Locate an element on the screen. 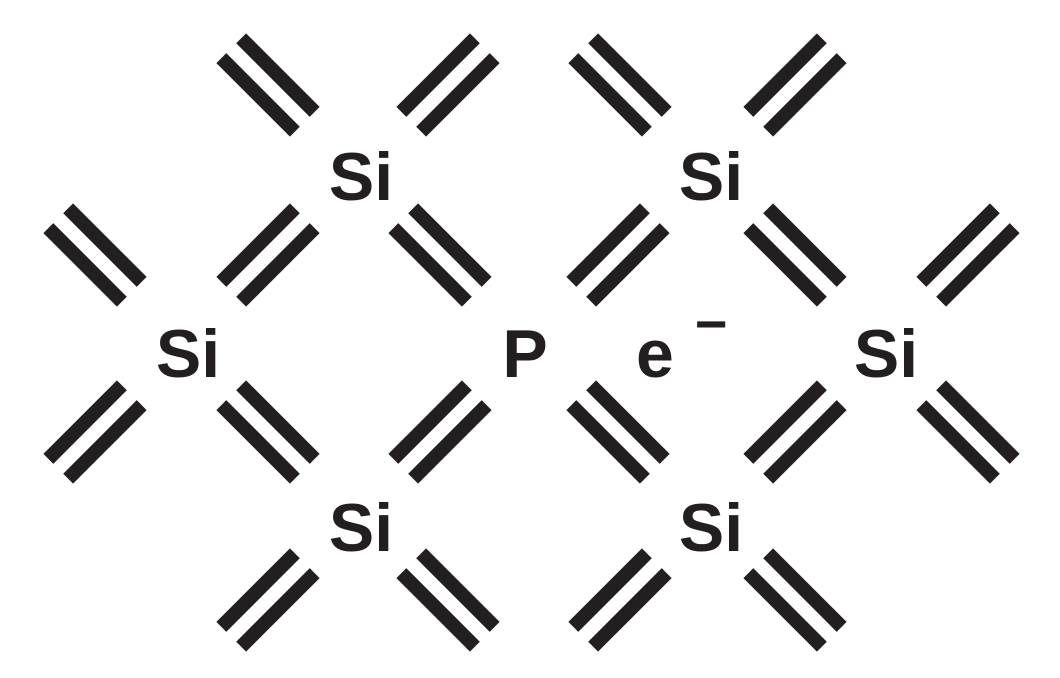 This screenshot has height=678, width=1060. electron-charge-sign: − is located at coordinates (711, 323).